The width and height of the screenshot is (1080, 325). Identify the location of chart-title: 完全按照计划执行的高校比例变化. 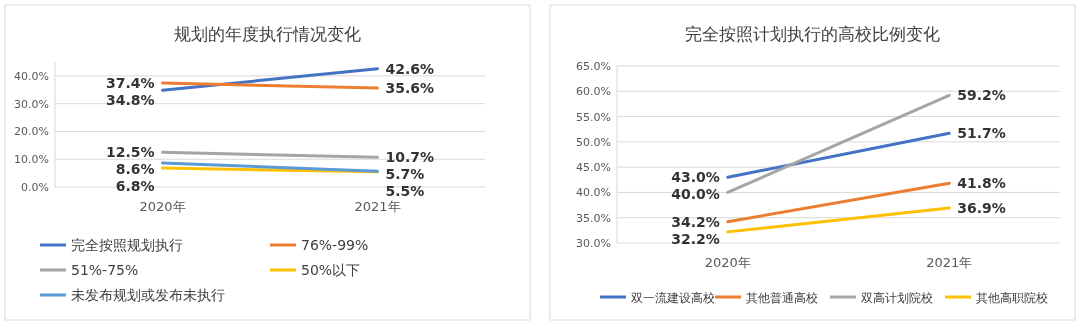
(812, 34).